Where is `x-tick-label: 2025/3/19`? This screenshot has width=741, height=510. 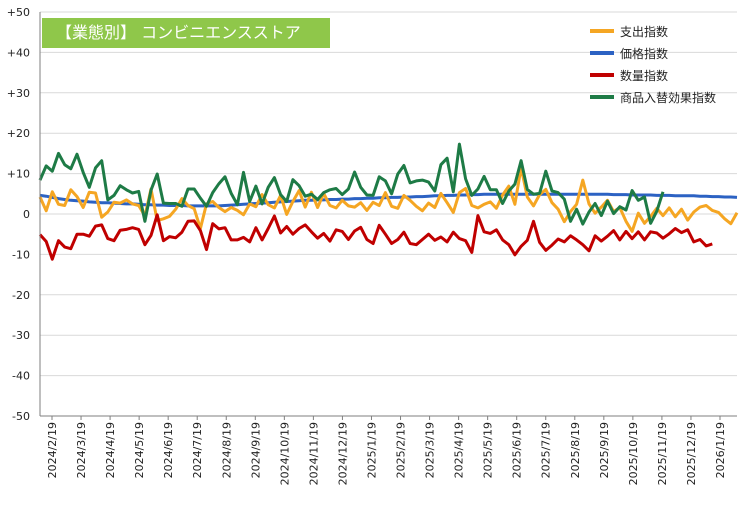 x-tick-label: 2025/3/19 is located at coordinates (430, 450).